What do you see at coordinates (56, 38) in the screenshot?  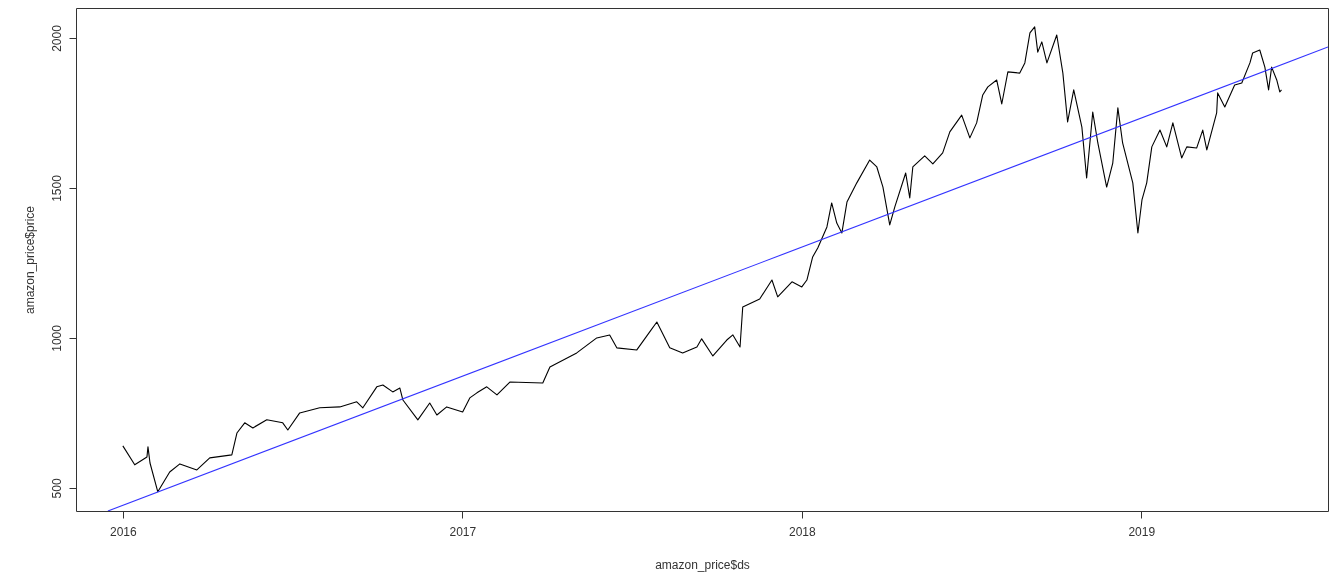 I see `y-tick-label: 2000` at bounding box center [56, 38].